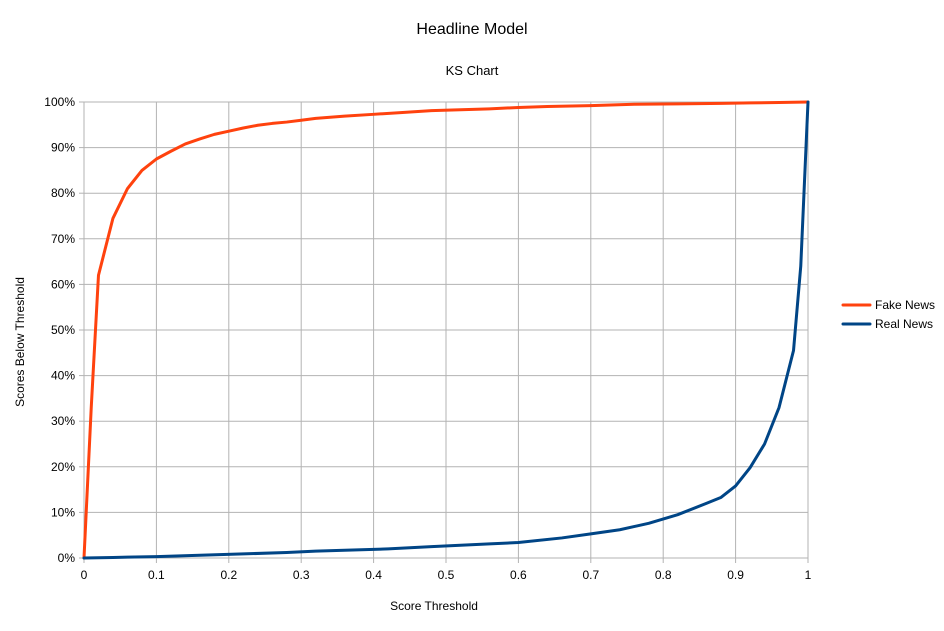 The image size is (944, 631). I want to click on y-tick-label: 100%, so click(59, 102).